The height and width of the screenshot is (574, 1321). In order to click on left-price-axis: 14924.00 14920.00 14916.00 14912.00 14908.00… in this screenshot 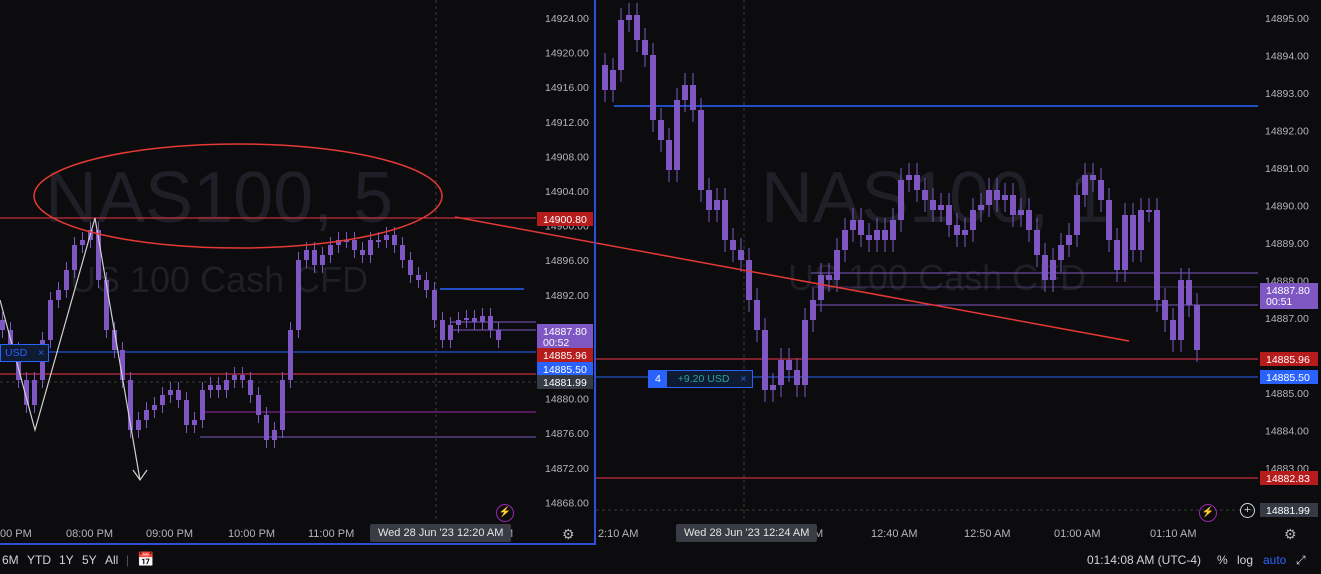, I will do `click(567, 261)`.